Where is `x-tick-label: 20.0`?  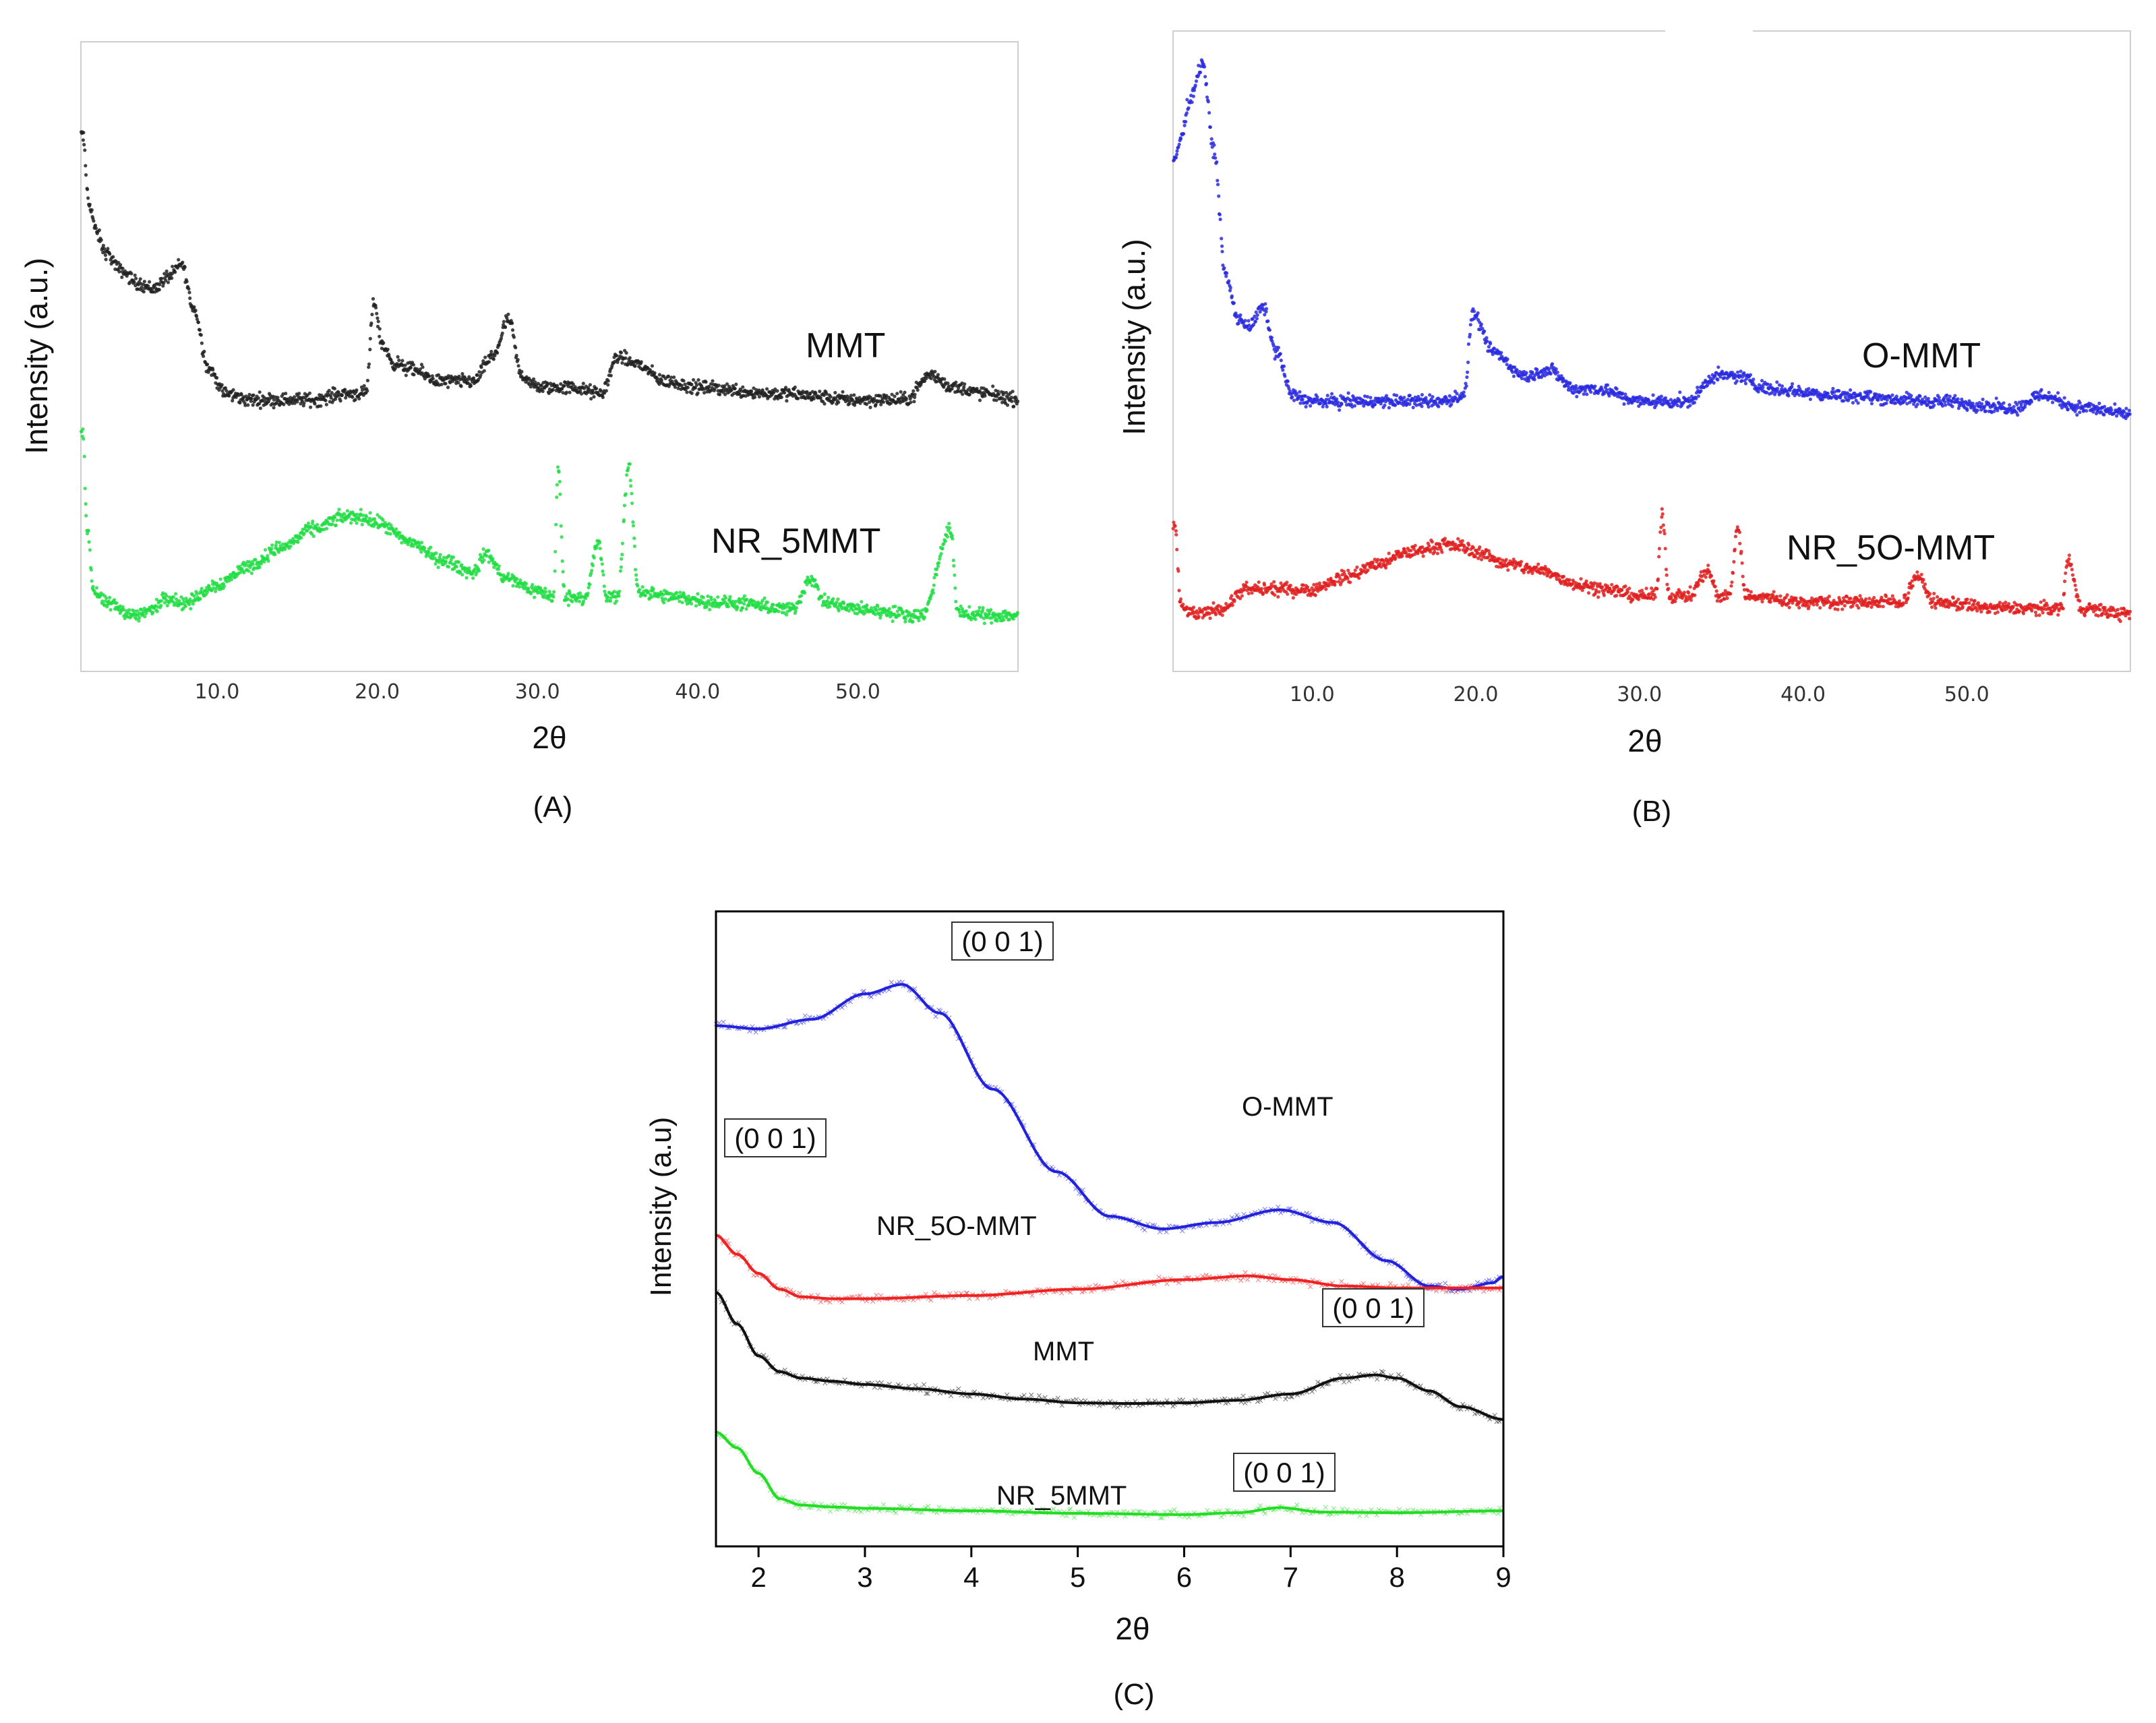
x-tick-label: 20.0 is located at coordinates (1476, 694).